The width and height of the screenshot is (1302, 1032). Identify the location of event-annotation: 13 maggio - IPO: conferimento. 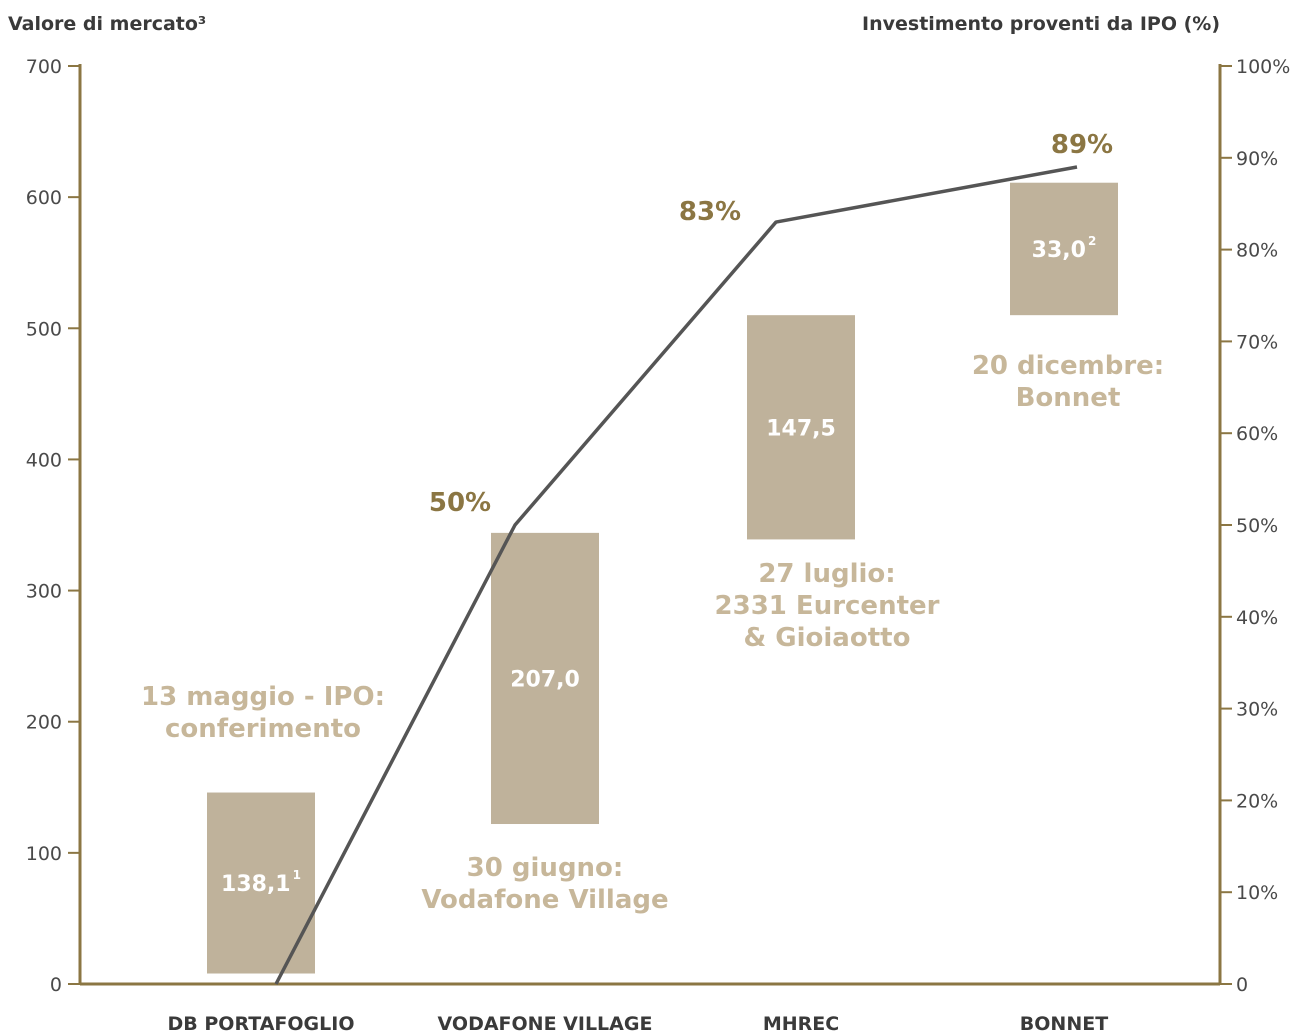
(263, 713).